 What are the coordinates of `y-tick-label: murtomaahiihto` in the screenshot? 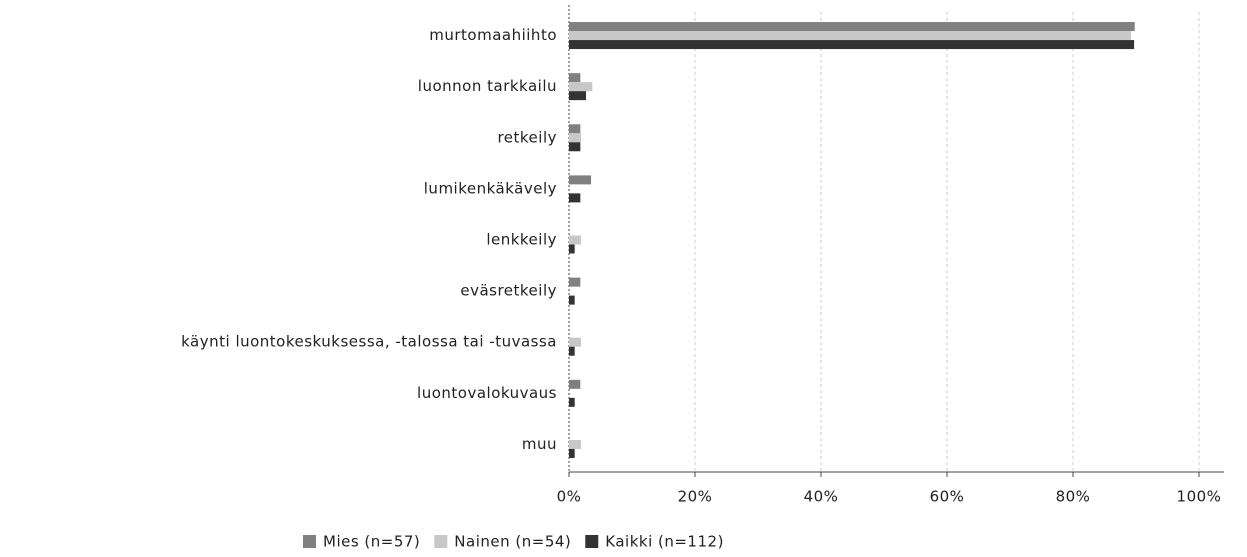 It's located at (493, 35).